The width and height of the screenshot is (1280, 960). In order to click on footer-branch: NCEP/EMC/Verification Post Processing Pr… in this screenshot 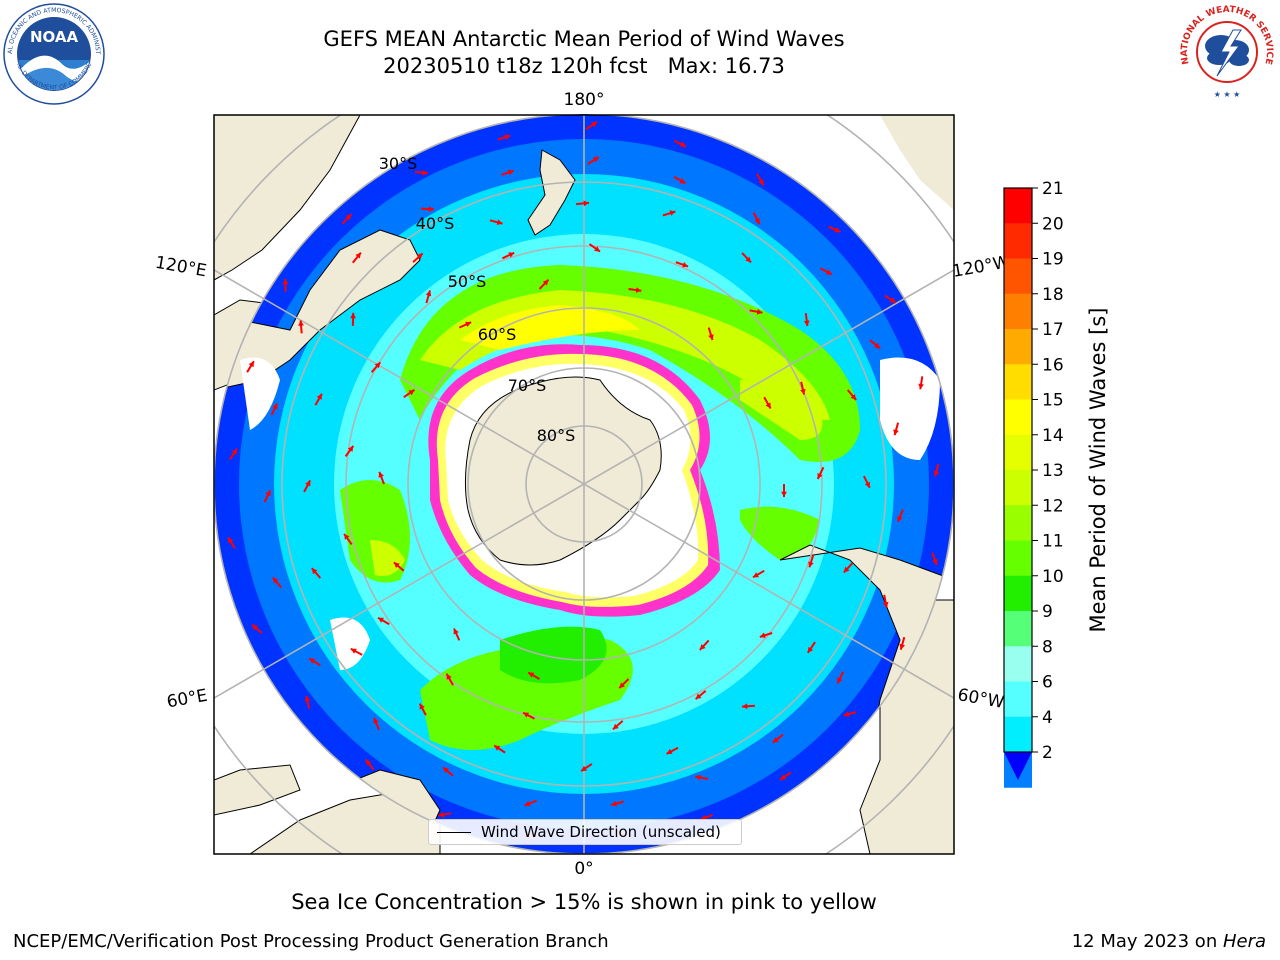, I will do `click(311, 941)`.